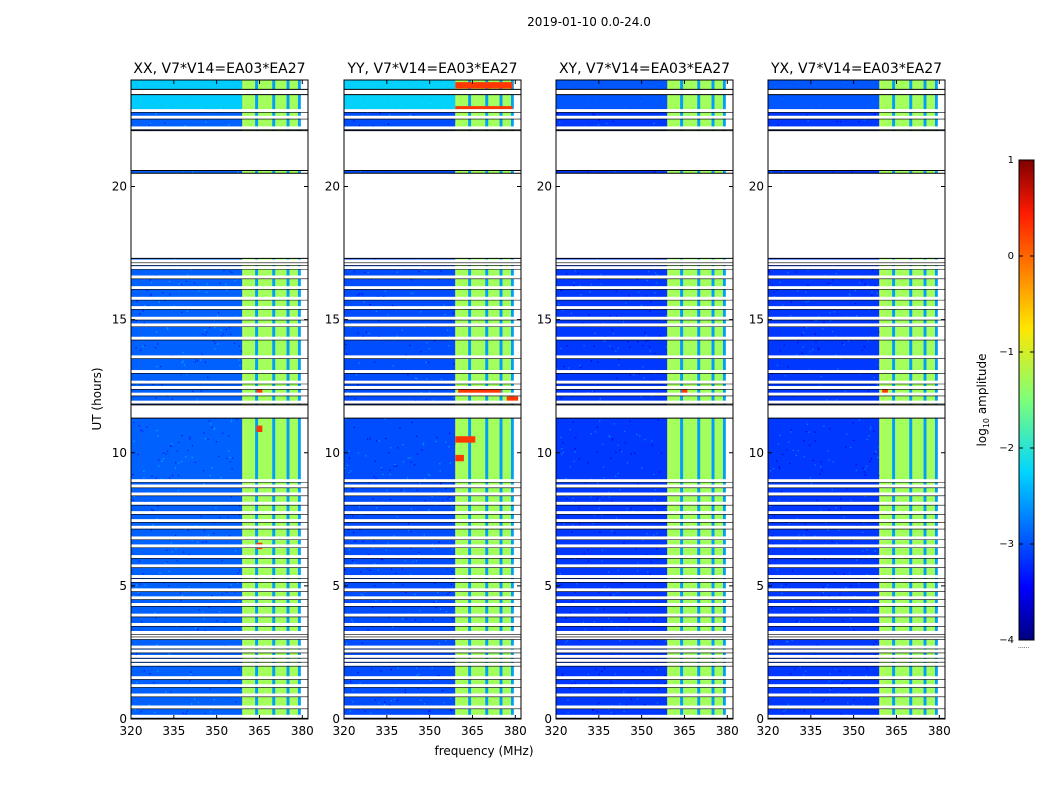 This screenshot has width=1050, height=800. What do you see at coordinates (1016, 400) in the screenshot?
I see `colorbar-ticks: 1 0 −1 −2 −3 −4` at bounding box center [1016, 400].